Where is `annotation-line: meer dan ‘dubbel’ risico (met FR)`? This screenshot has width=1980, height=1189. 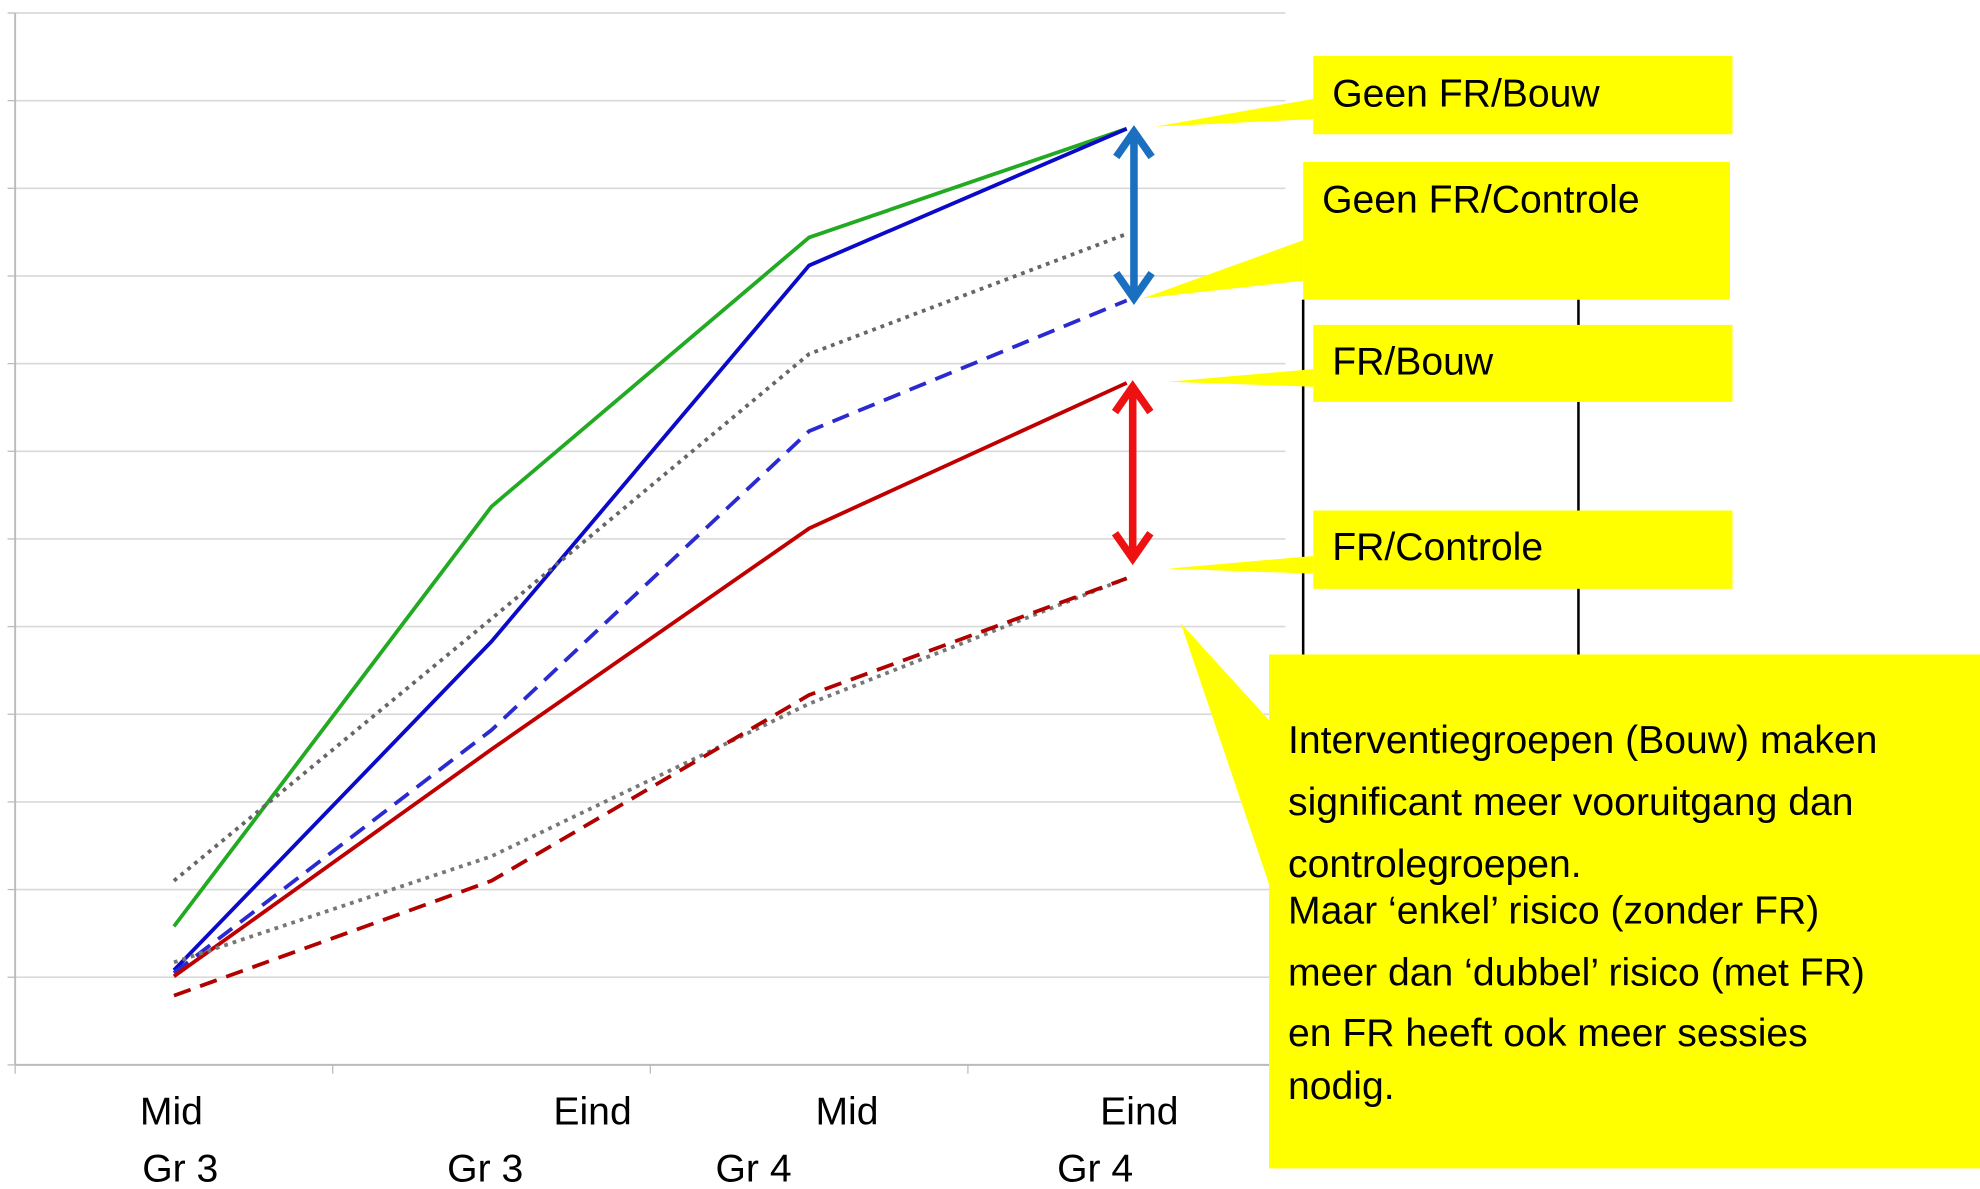
annotation-line: meer dan ‘dubbel’ risico (met FR) is located at coordinates (1576, 973).